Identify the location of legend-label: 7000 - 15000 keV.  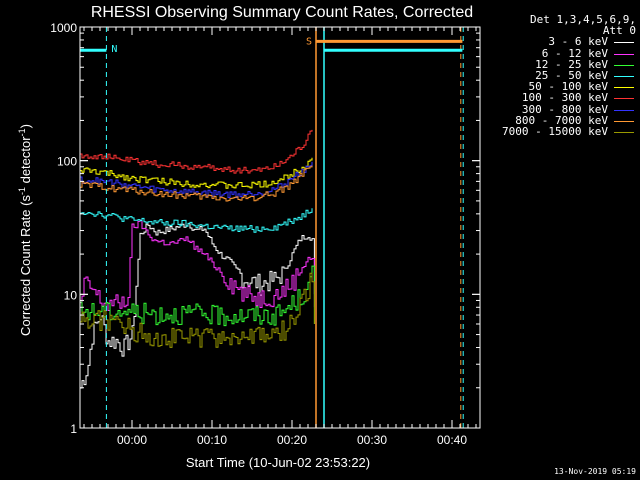
(555, 132).